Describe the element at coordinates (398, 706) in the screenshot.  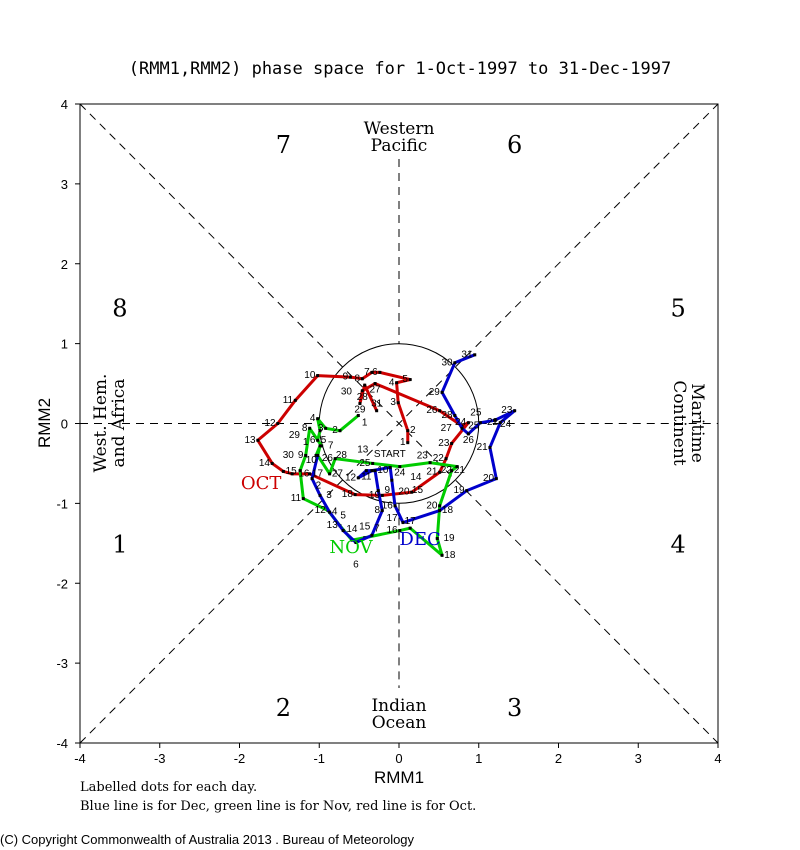
I see `region-indian-ocean: Indian` at that location.